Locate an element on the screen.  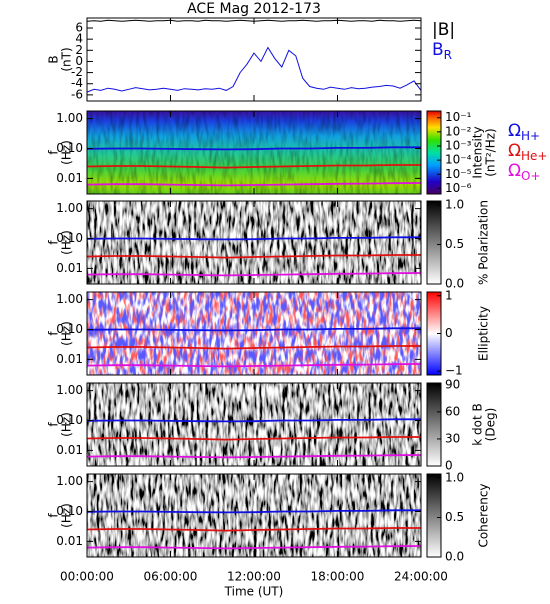
x-tick-label: 24:00:00 is located at coordinates (421, 577).